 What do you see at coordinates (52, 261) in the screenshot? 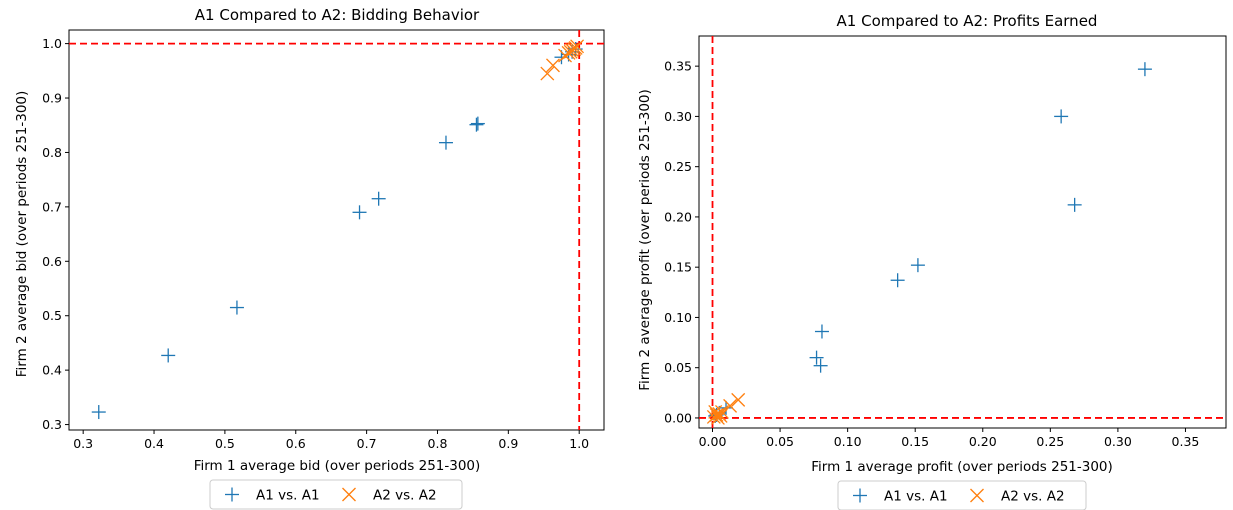
I see `y-tick-label: 0.6` at bounding box center [52, 261].